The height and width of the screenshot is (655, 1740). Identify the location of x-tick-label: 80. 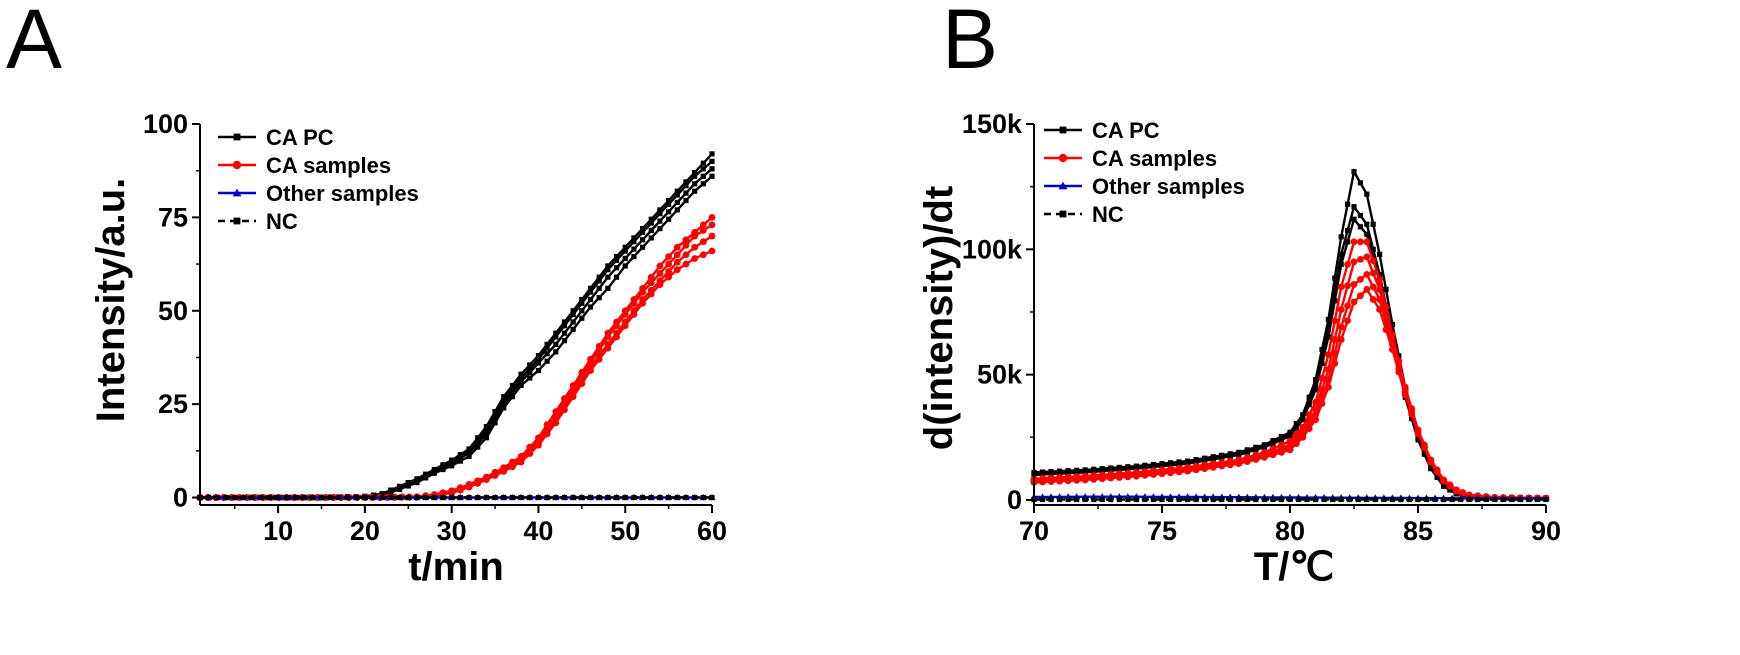
(1290, 531).